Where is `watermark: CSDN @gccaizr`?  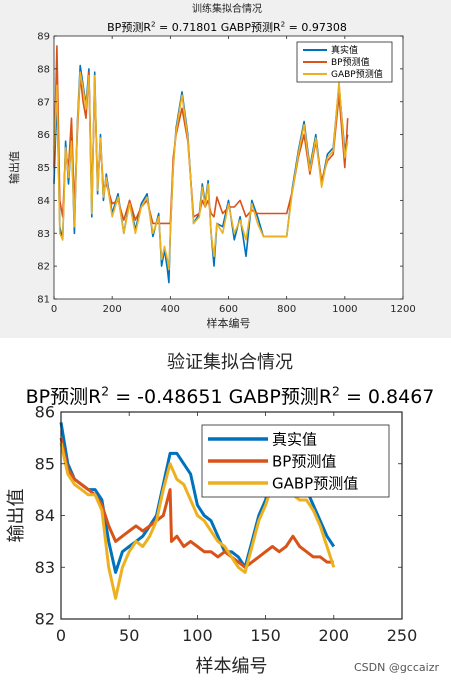
watermark: CSDN @gccaizr is located at coordinates (396, 667).